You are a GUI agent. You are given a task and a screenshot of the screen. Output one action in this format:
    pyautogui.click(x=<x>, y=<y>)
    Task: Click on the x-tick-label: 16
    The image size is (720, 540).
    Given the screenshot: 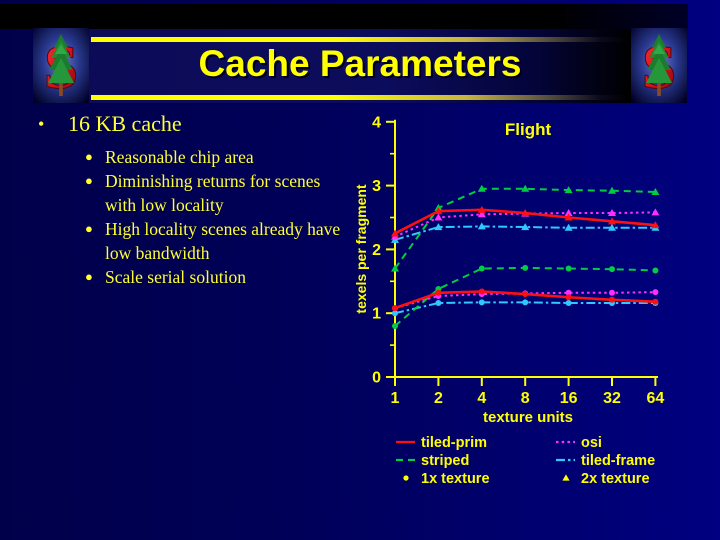 What is the action you would take?
    pyautogui.click(x=569, y=398)
    